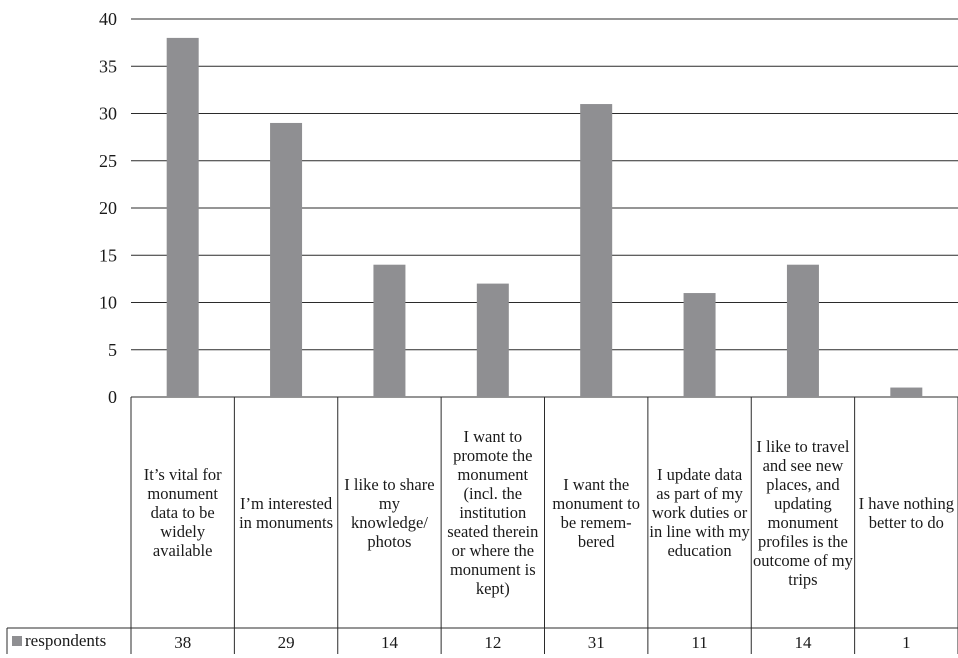 The width and height of the screenshot is (958, 658). I want to click on y-tick-label: 5, so click(112, 350).